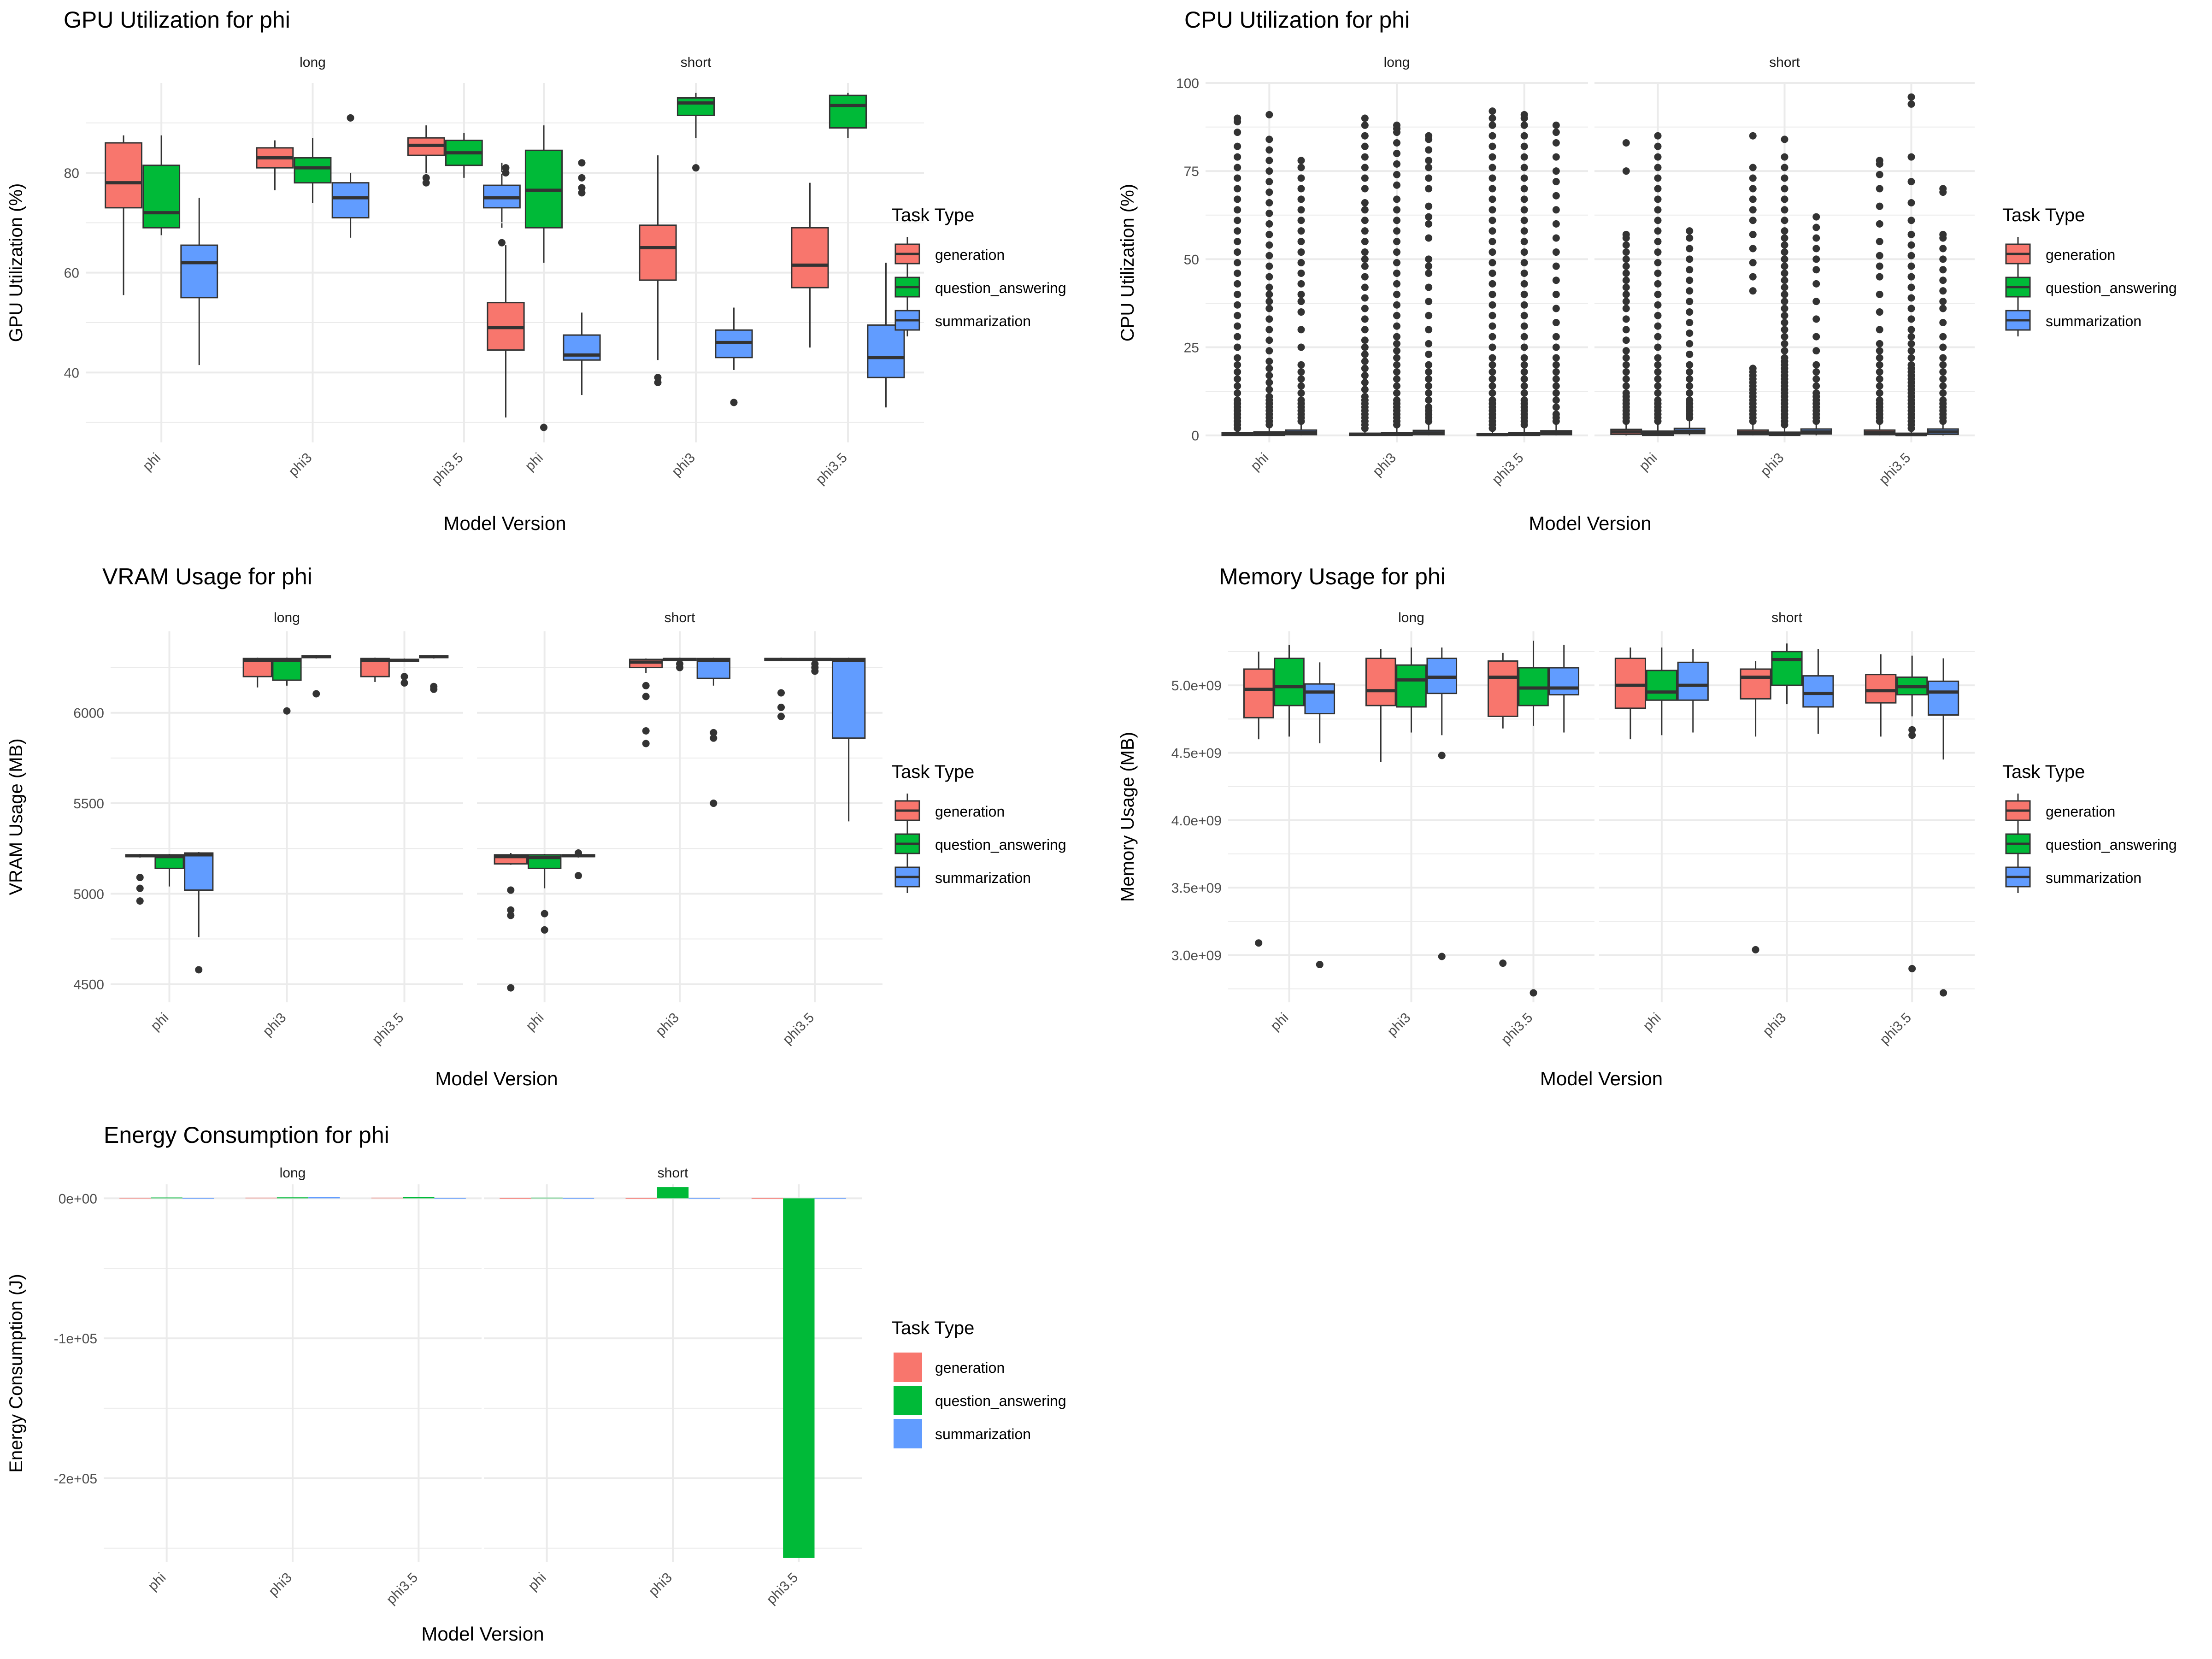 The image size is (2212, 1659). I want to click on legend-title: Task Type, so click(933, 772).